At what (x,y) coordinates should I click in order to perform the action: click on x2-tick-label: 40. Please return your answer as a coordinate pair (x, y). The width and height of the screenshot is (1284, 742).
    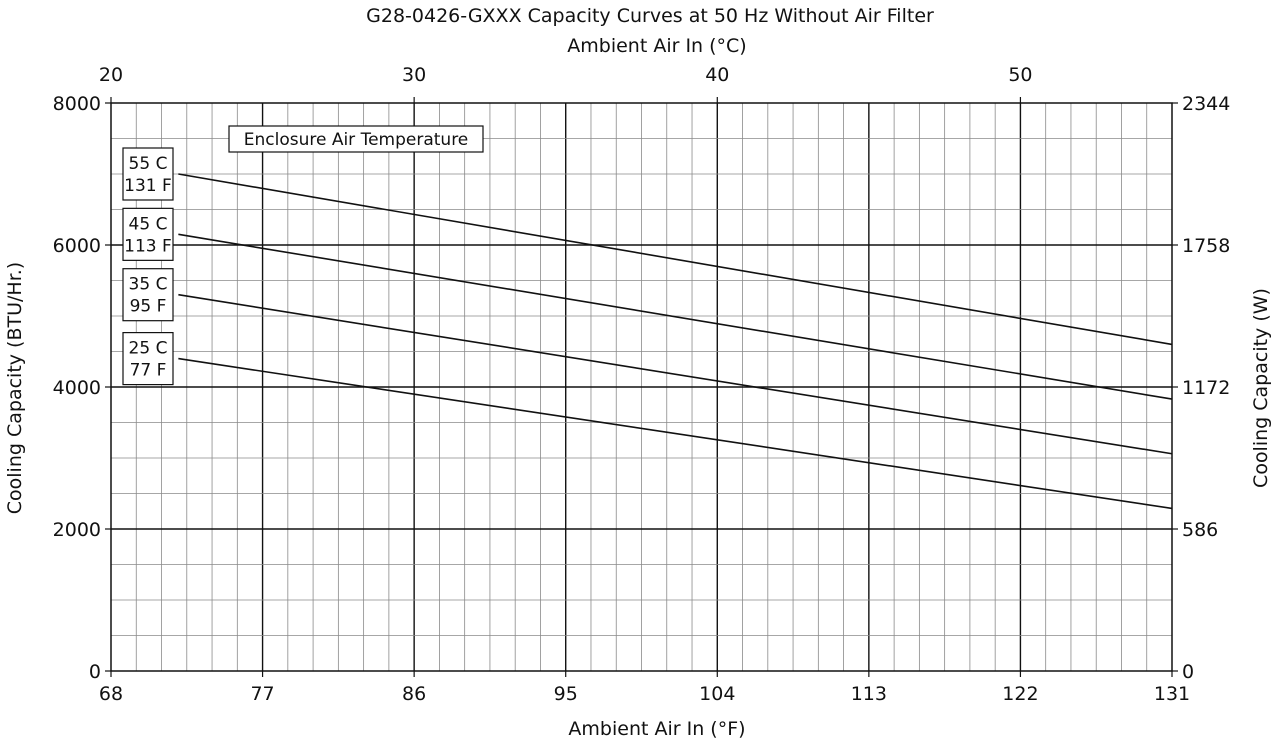
    Looking at the image, I should click on (717, 75).